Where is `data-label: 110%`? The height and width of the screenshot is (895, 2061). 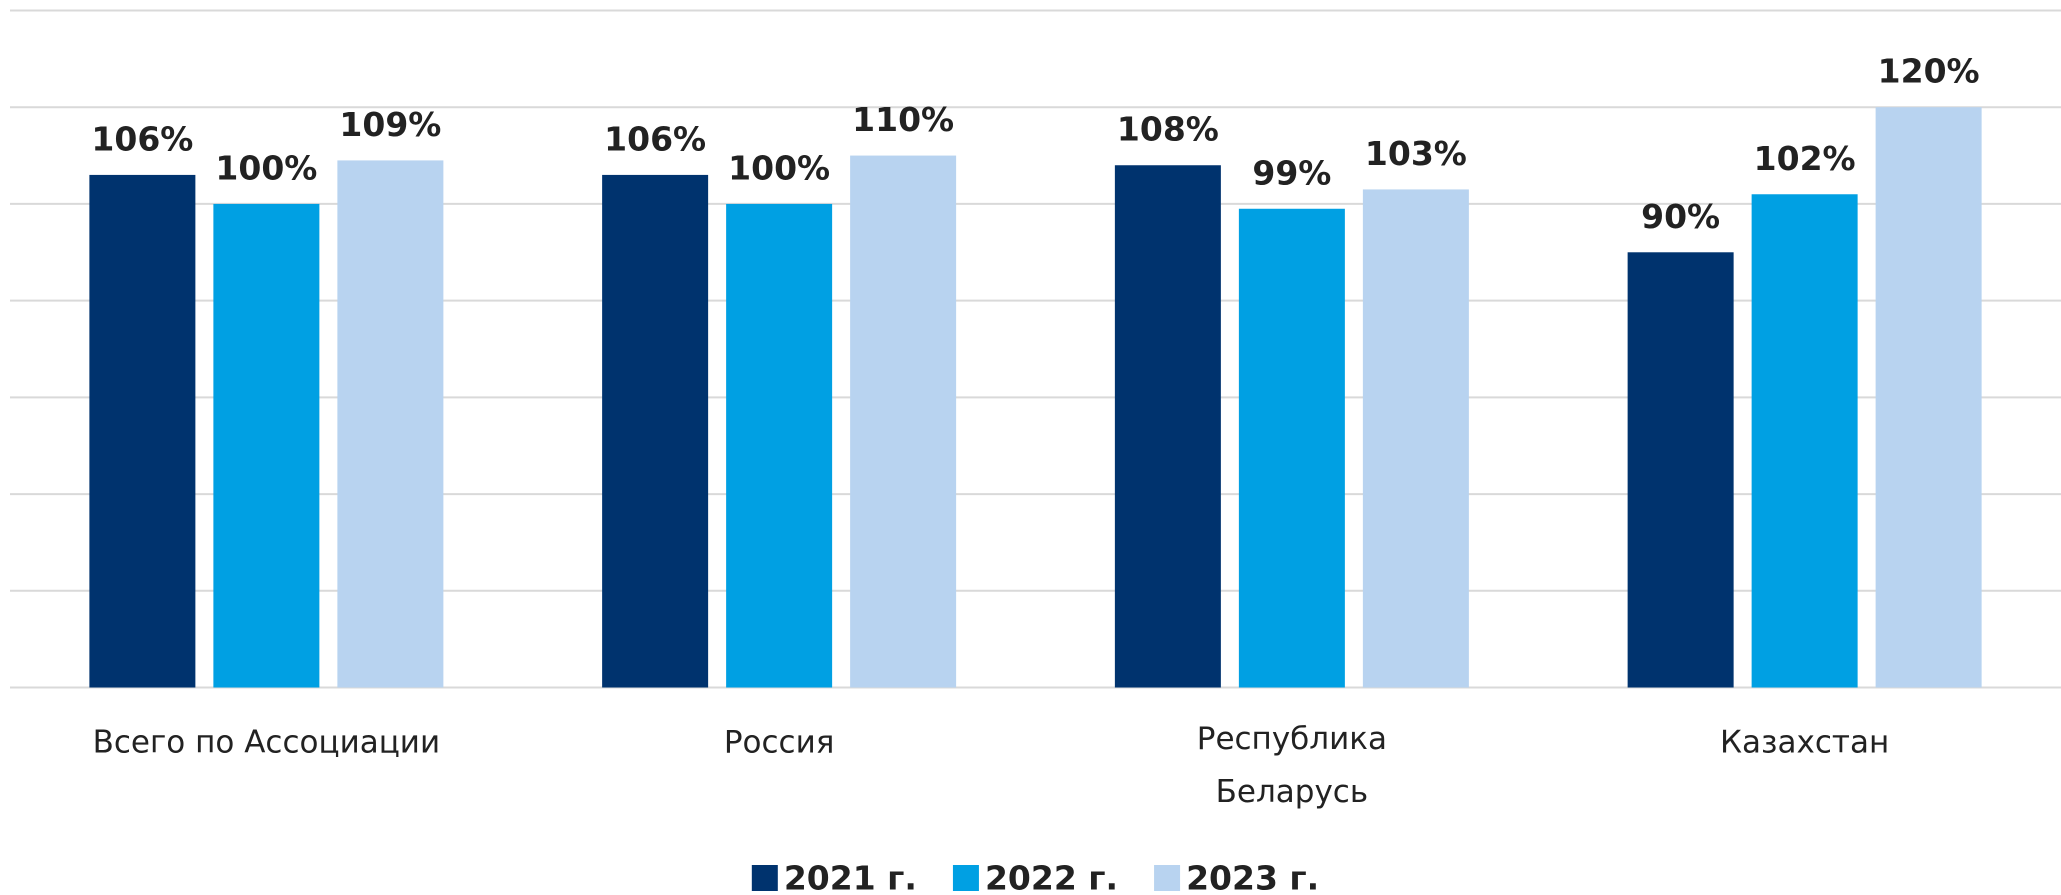
data-label: 110% is located at coordinates (903, 119).